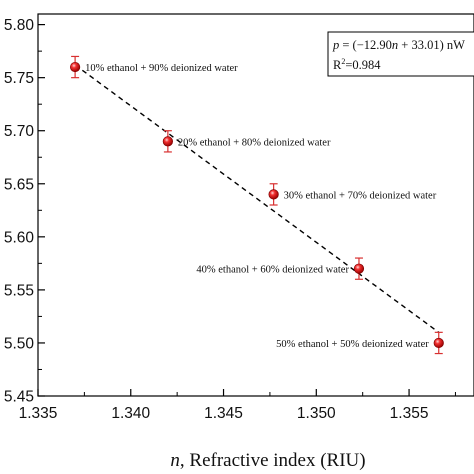 The image size is (474, 474). I want to click on x-tick-labels: 1.335 1.340 1.345 1.350 1.355, so click(224, 413).